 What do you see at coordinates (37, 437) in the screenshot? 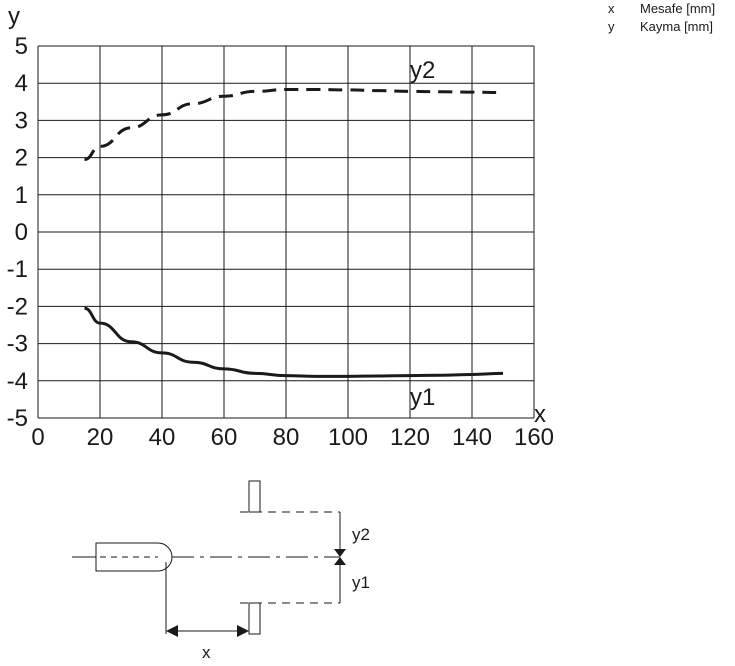
I see `x-tick-label: 0` at bounding box center [37, 437].